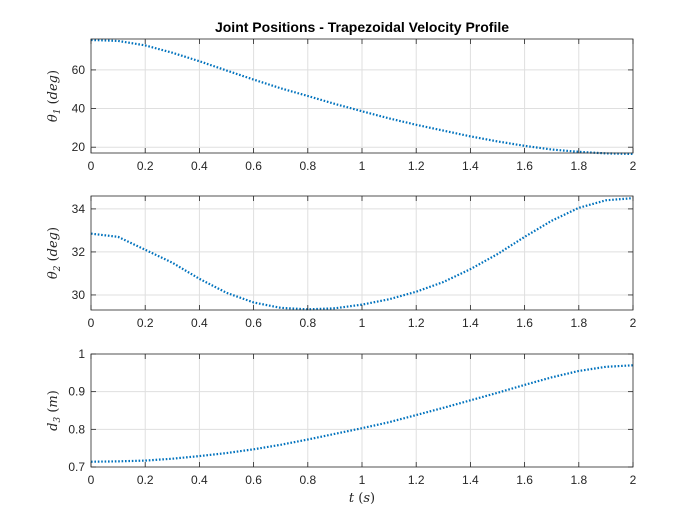 This screenshot has width=700, height=525. What do you see at coordinates (79, 209) in the screenshot?
I see `y-tick-label: 34` at bounding box center [79, 209].